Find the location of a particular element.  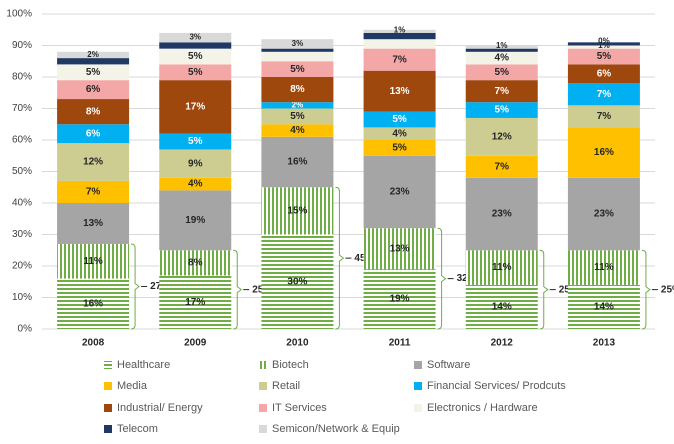

segment-label: 8% is located at coordinates (297, 89).